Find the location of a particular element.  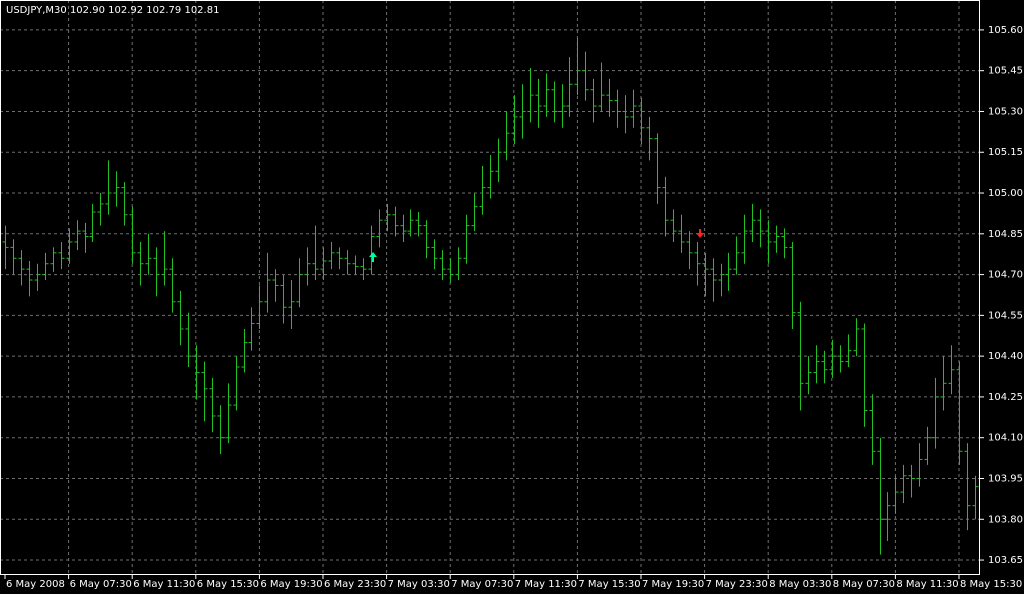

x-tick-label: 7 May 11:30 is located at coordinates (546, 584).